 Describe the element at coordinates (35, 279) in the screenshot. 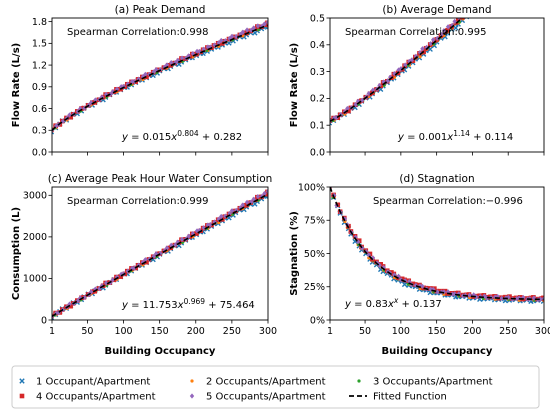

I see `y-tick-label: 1000` at that location.